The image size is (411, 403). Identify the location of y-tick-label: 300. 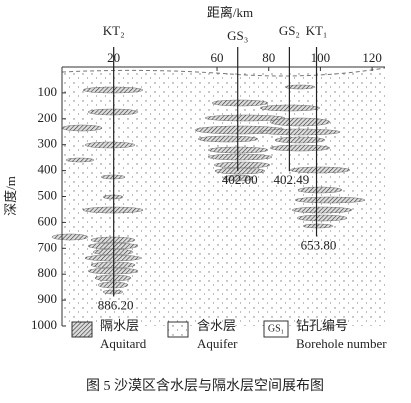
(48, 143).